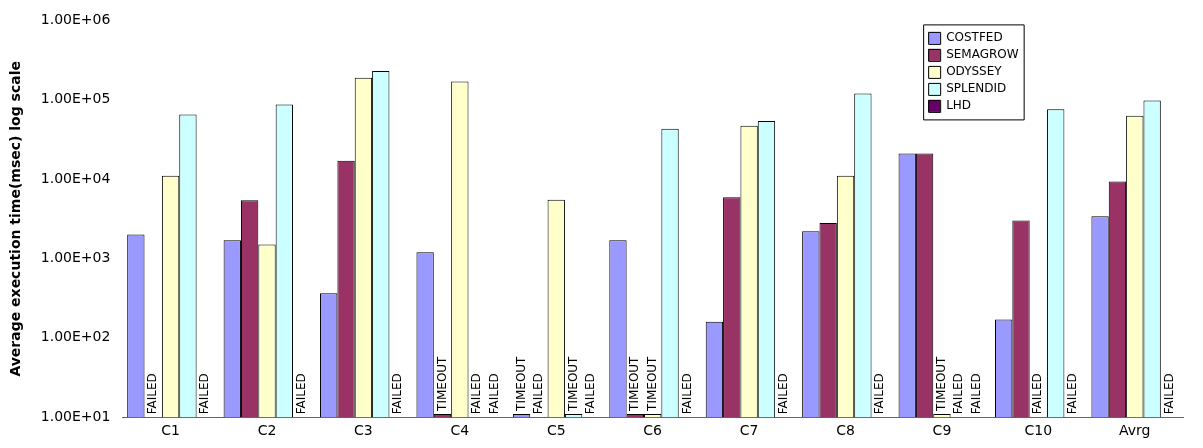 The image size is (1203, 448). I want to click on y-tick-label: 1.00E+03, so click(75, 257).